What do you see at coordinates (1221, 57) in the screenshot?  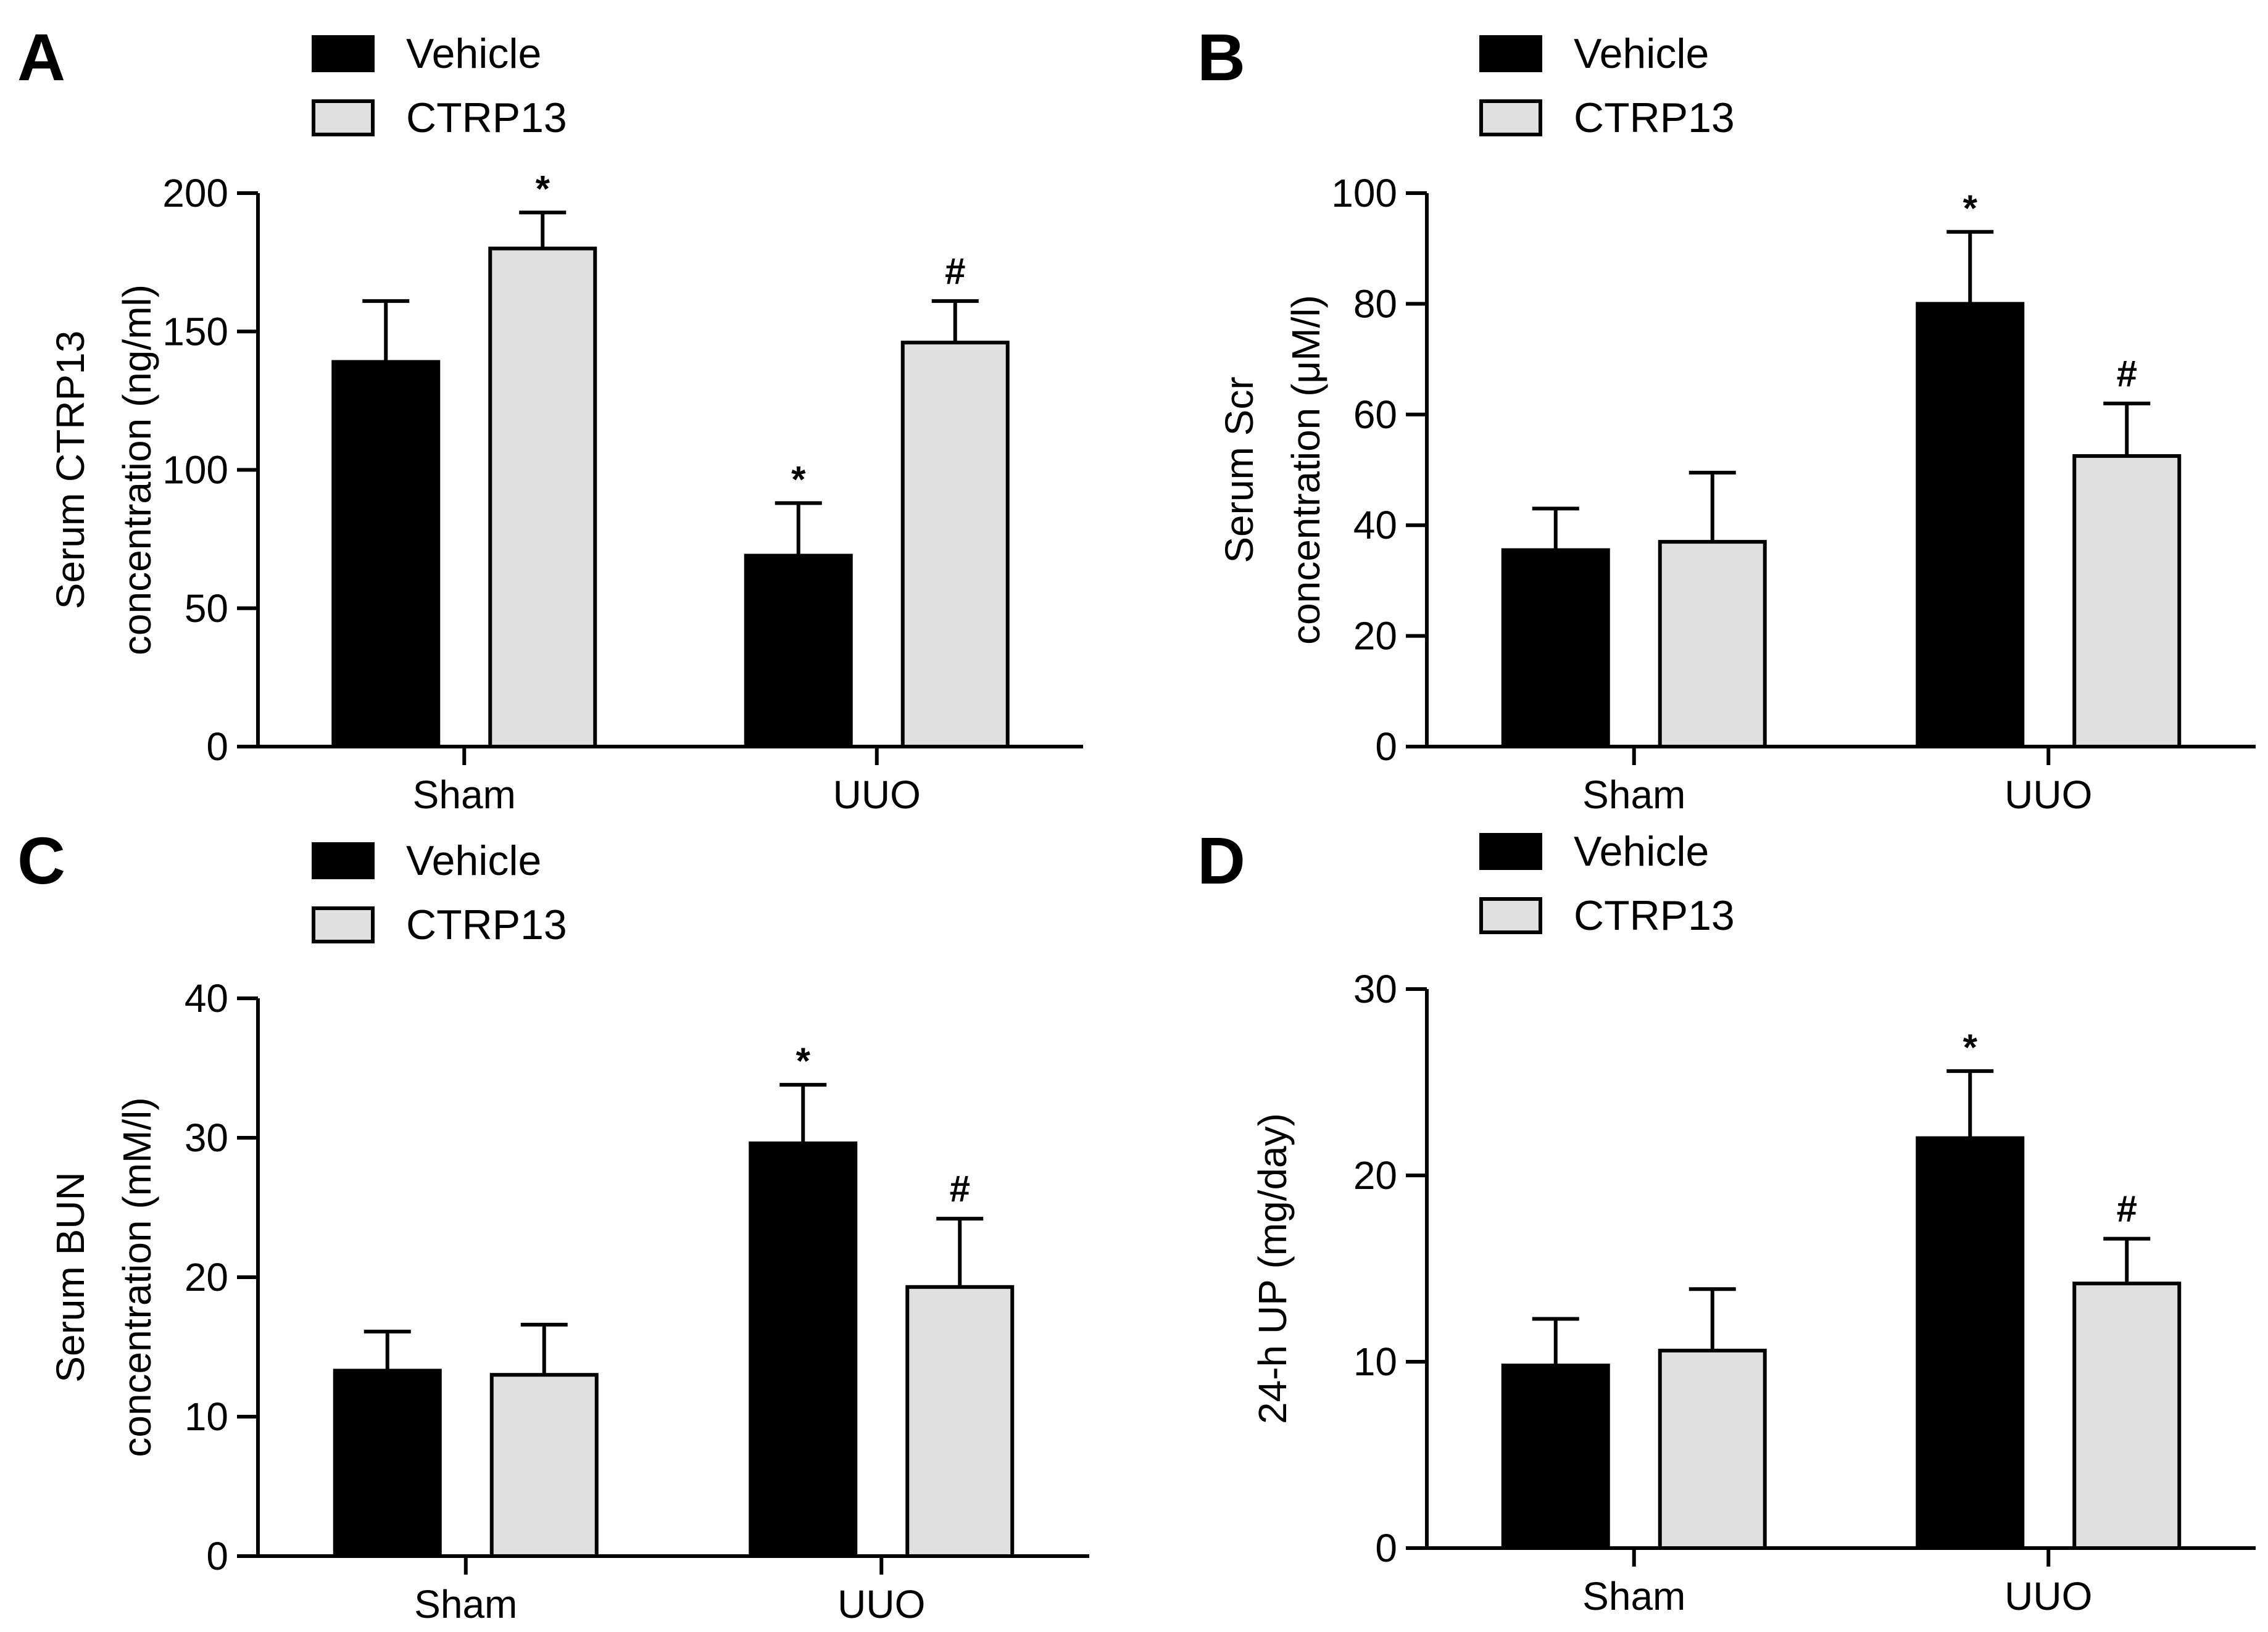 I see `panel-letter: B` at bounding box center [1221, 57].